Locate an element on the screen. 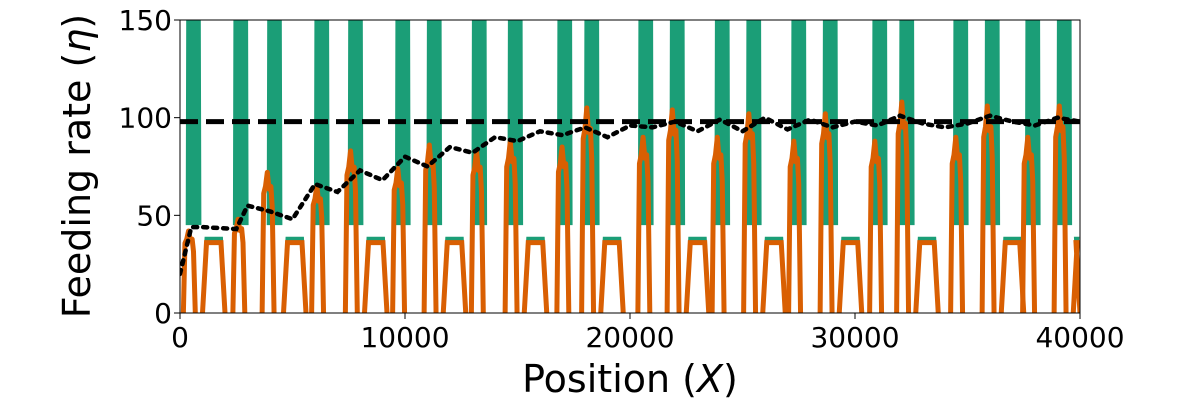 This screenshot has width=1200, height=400. x-axis-label: Position (X) is located at coordinates (630, 378).